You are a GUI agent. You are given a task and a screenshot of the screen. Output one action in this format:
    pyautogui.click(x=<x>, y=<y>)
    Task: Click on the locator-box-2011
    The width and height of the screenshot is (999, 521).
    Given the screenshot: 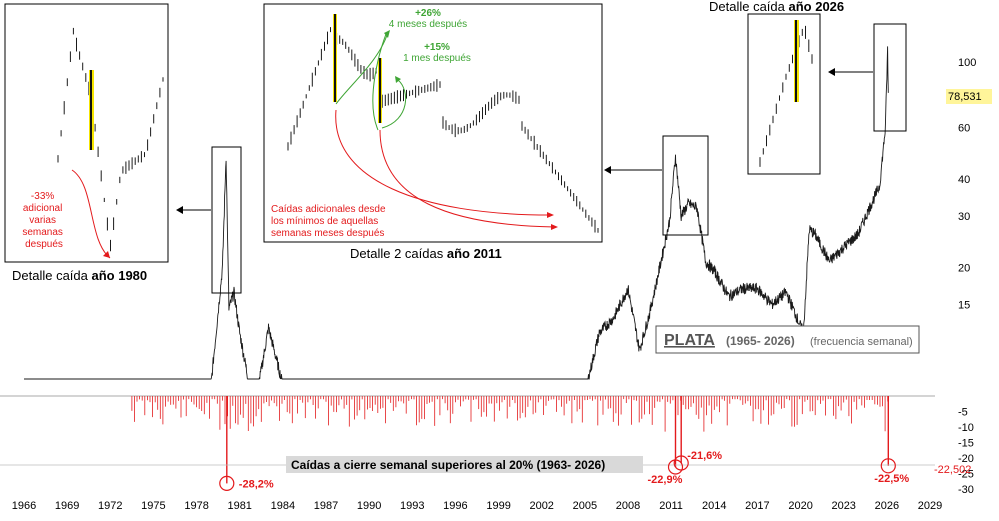 What is the action you would take?
    pyautogui.click(x=685, y=185)
    